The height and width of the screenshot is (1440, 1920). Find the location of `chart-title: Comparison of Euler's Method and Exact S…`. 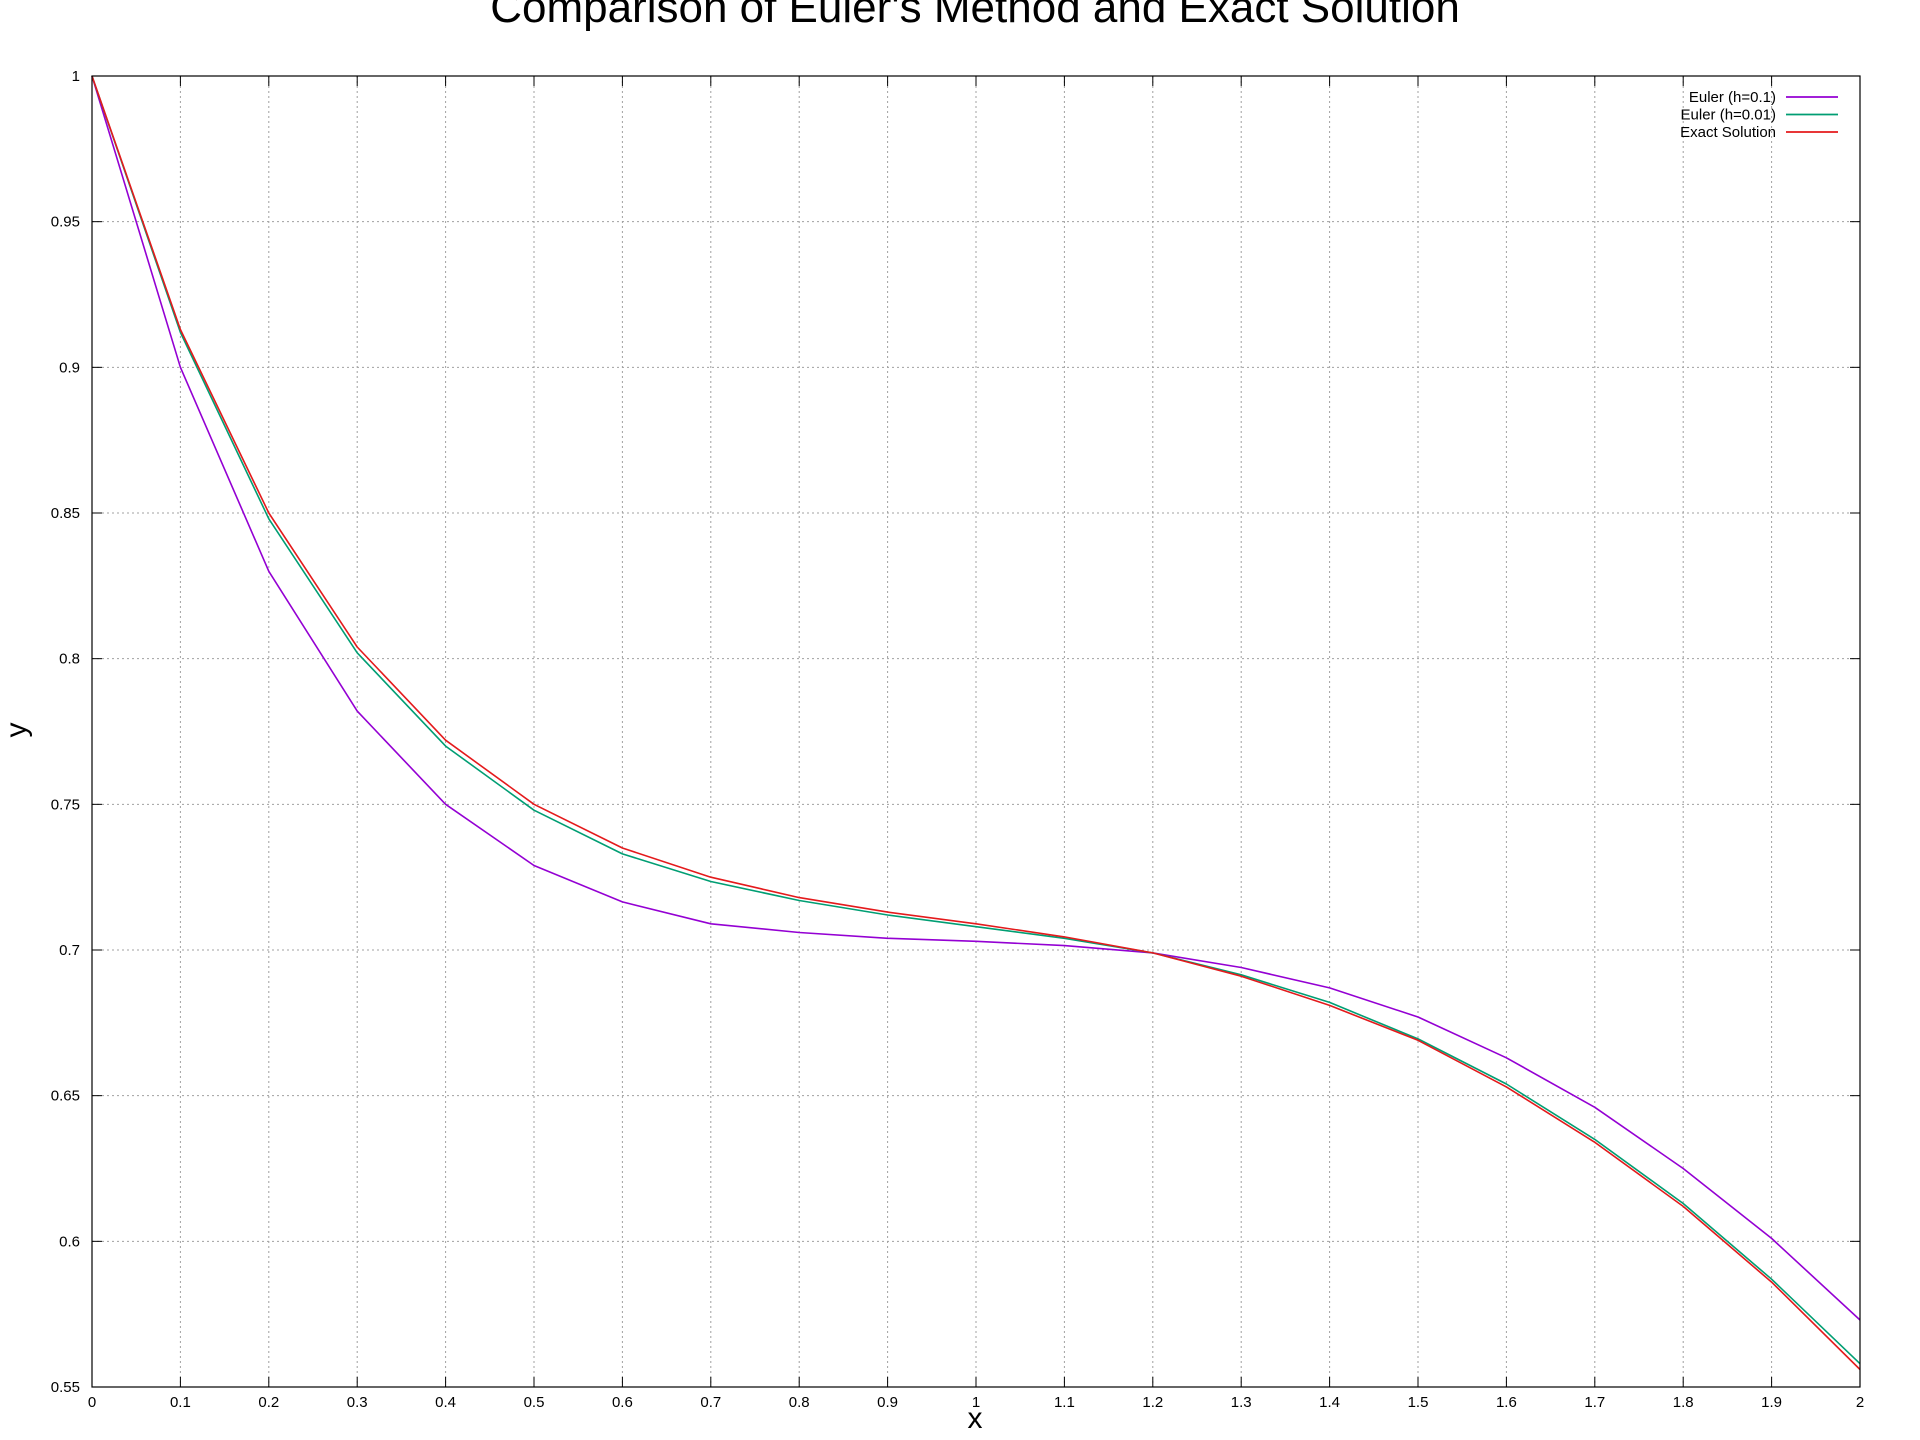

chart-title: Comparison of Euler's Method and Exact S… is located at coordinates (975, 16).